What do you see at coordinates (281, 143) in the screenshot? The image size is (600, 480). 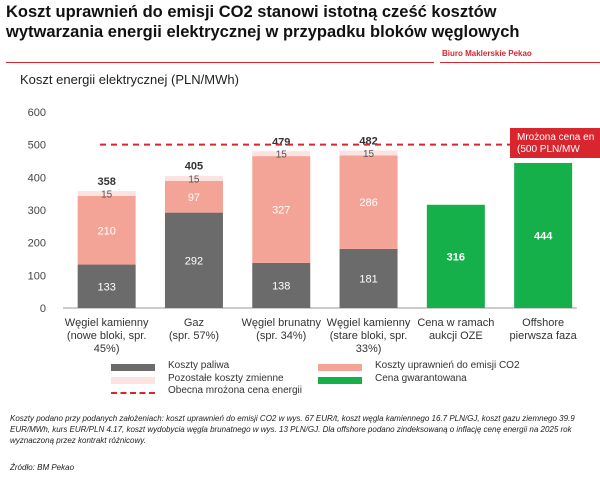 I see `total-label: 479` at bounding box center [281, 143].